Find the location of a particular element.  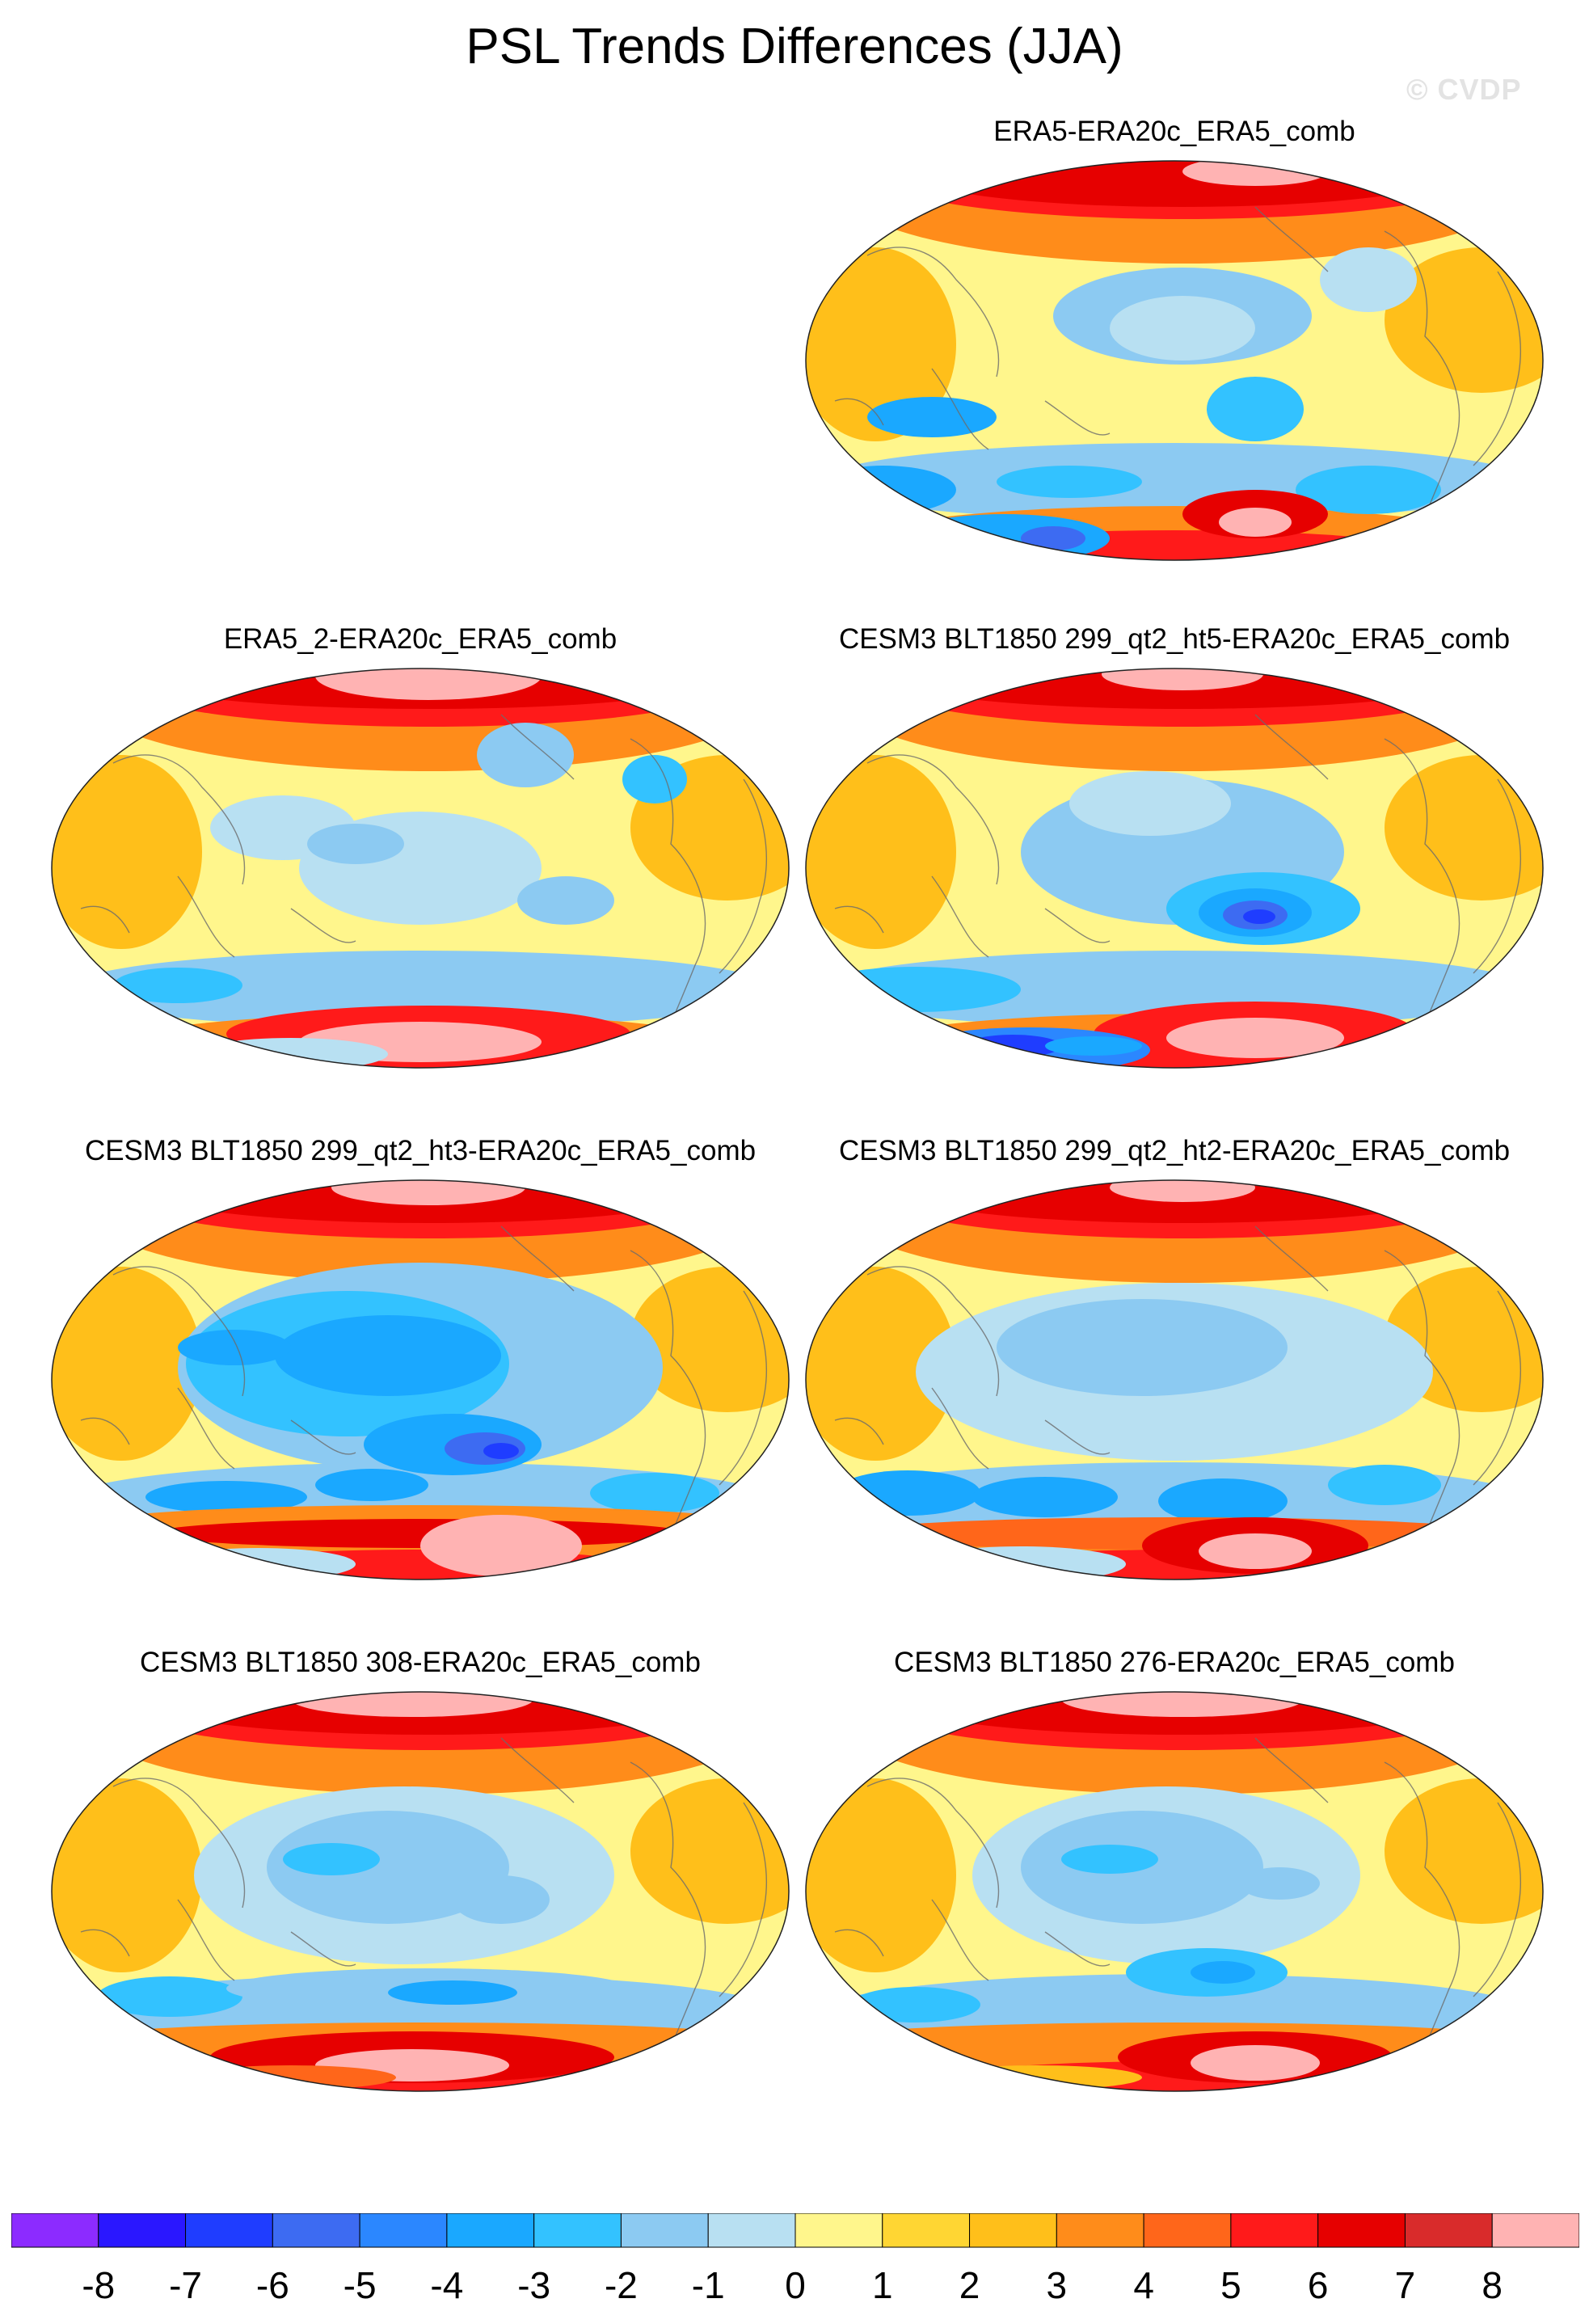

colorbar-tick-label: 1 is located at coordinates (883, 2285).